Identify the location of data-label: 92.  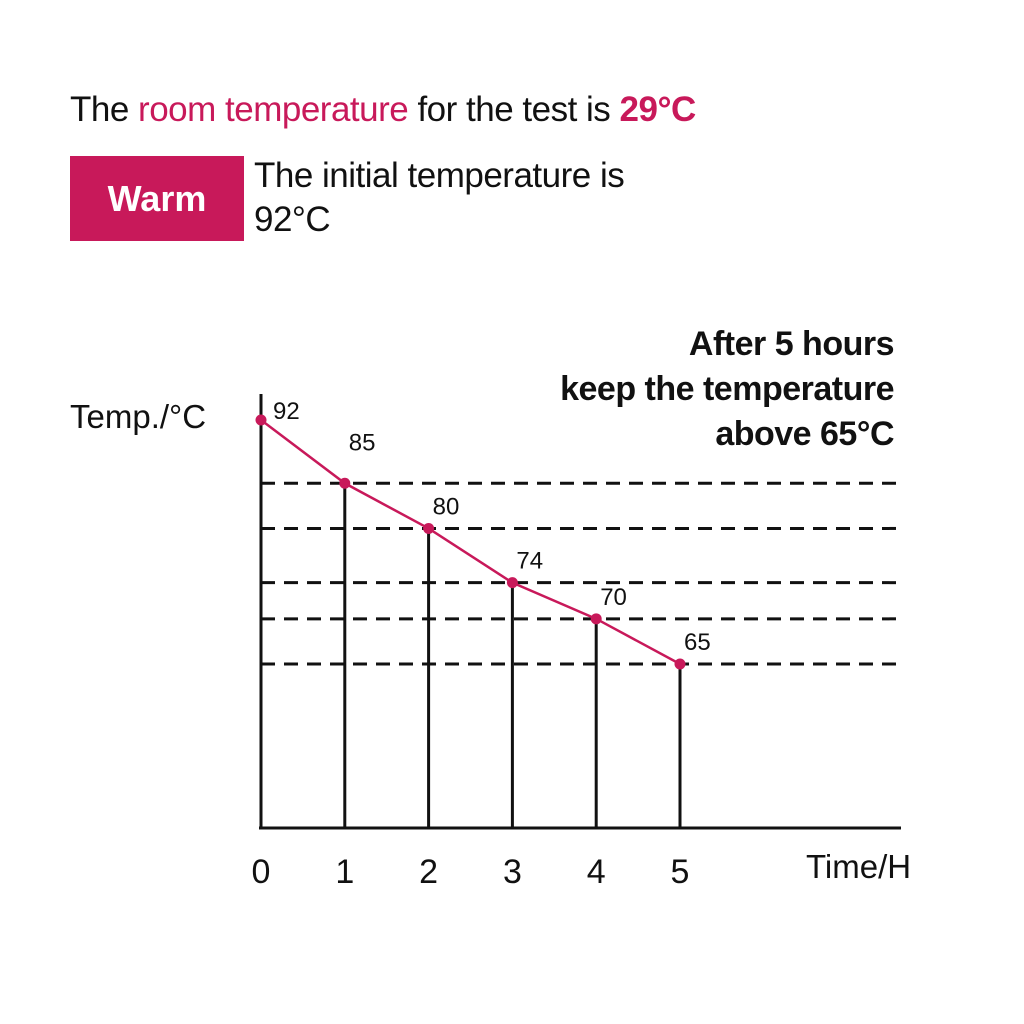
(286, 411).